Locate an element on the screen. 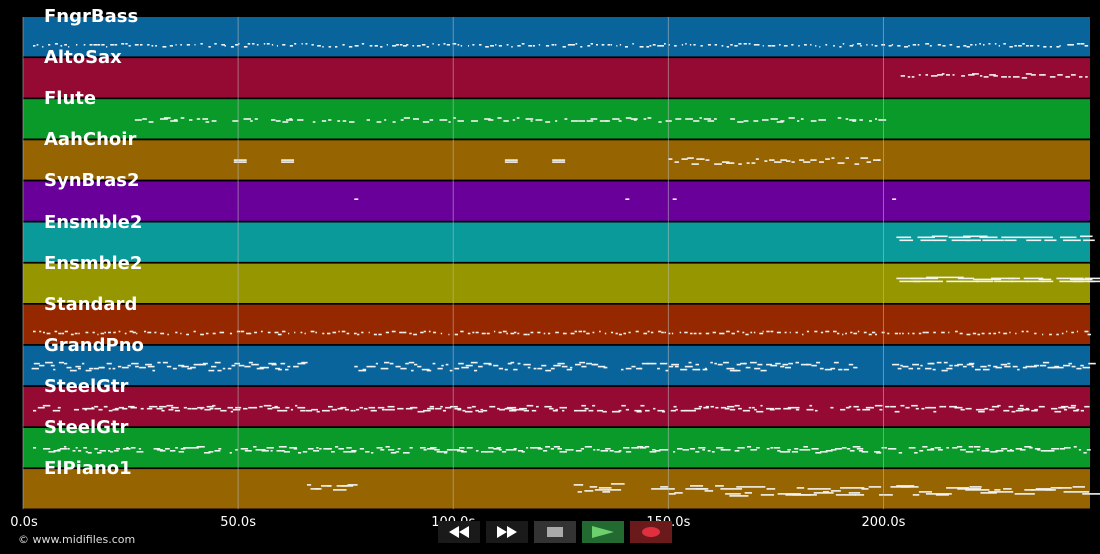  stop-button is located at coordinates (555, 532).